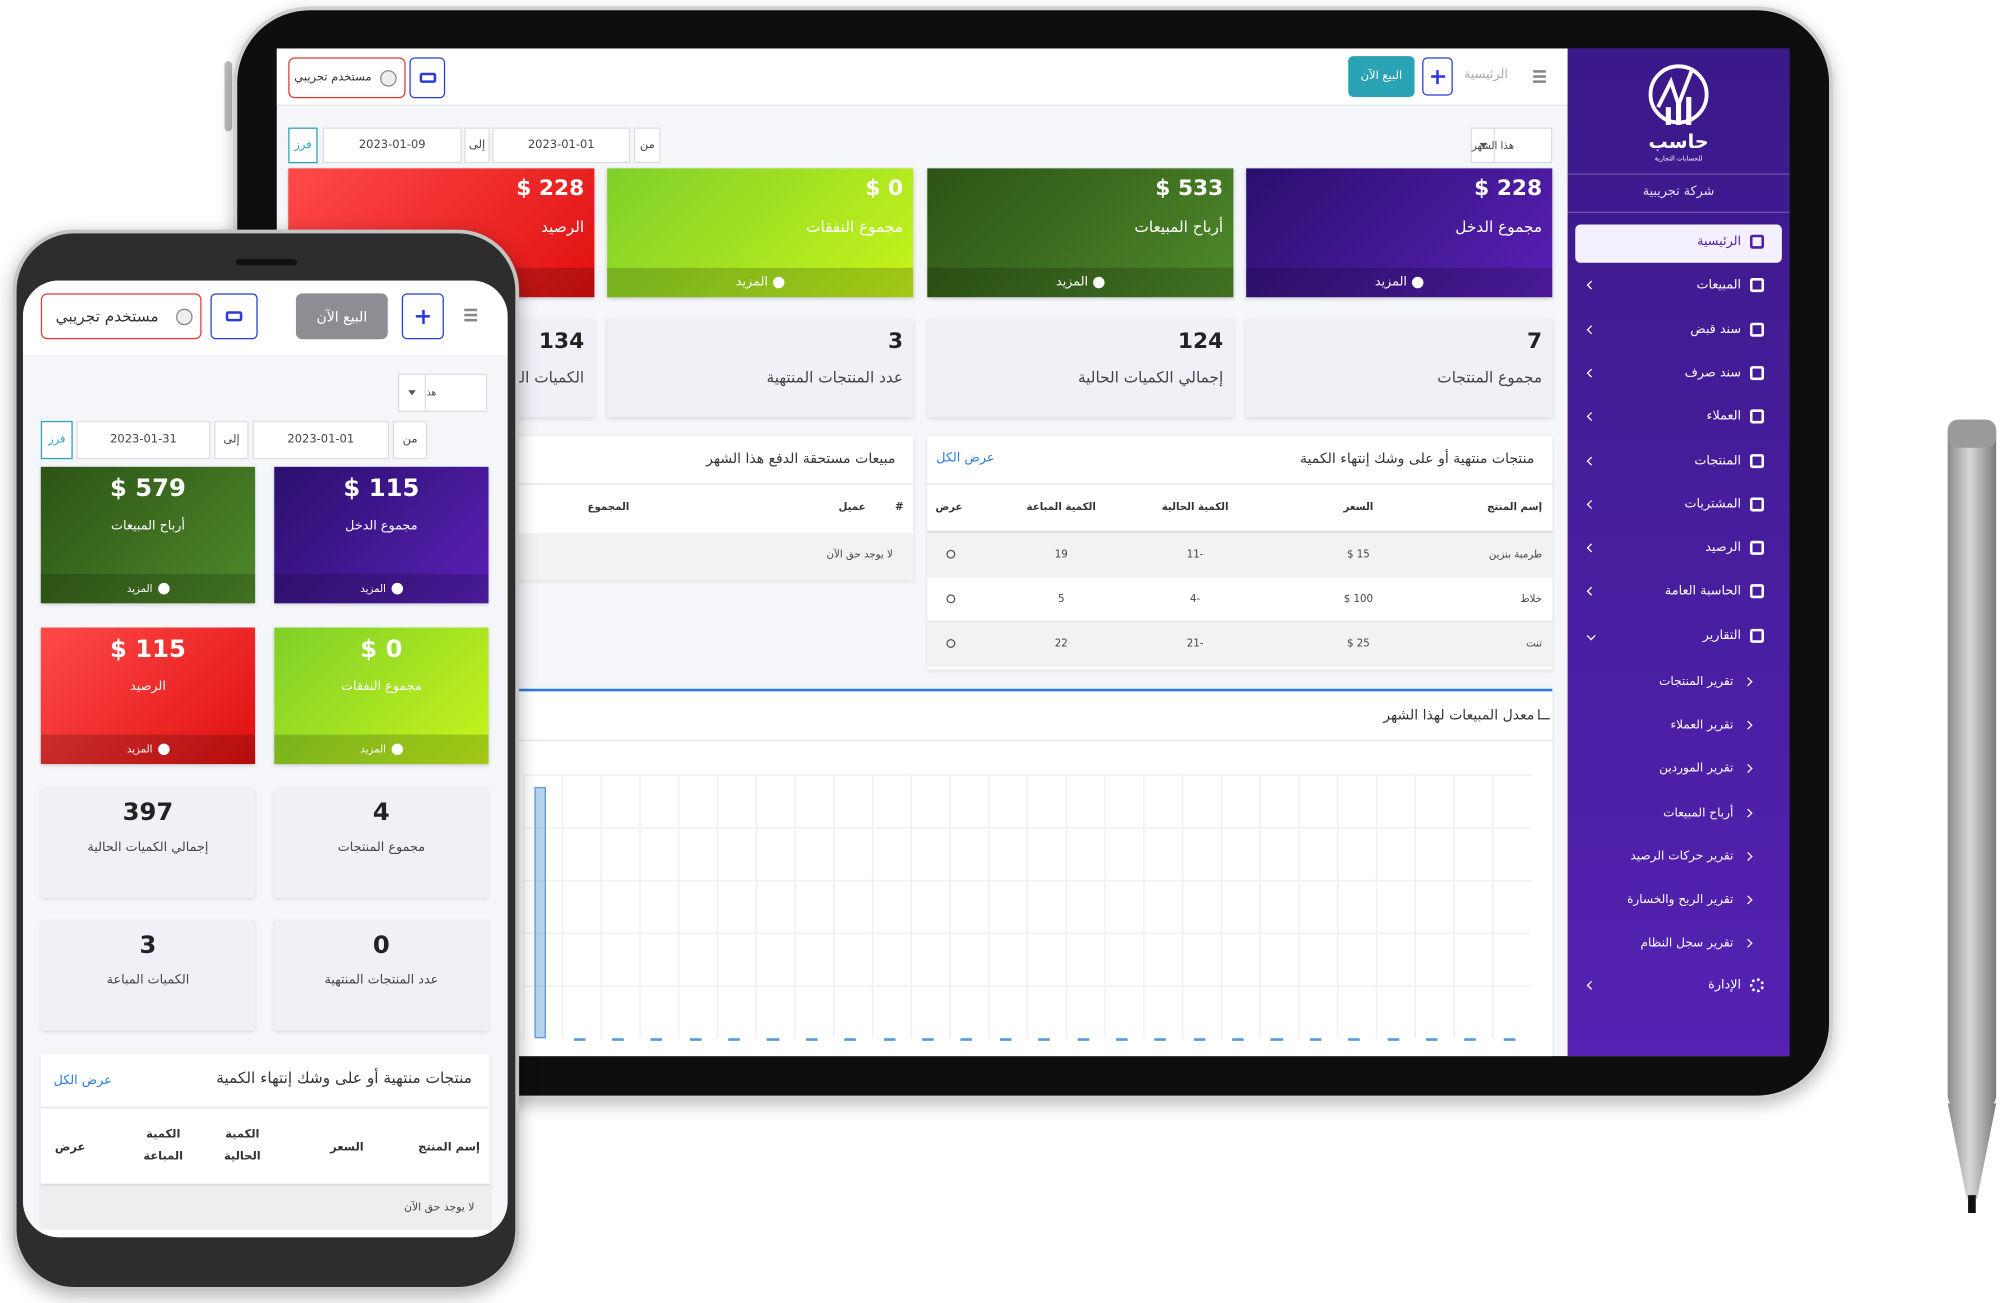 The height and width of the screenshot is (1303, 2000). What do you see at coordinates (1680, 899) in the screenshot?
I see `submenu-item: تقرير الربح والخسارة` at bounding box center [1680, 899].